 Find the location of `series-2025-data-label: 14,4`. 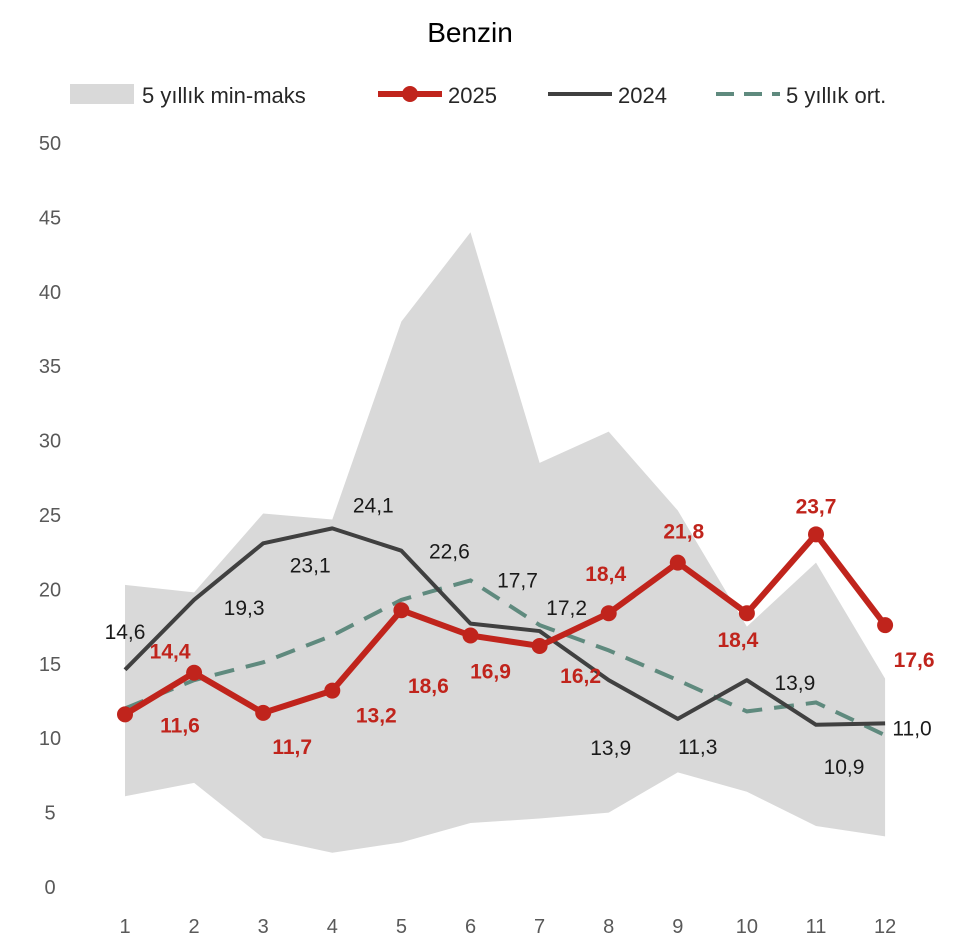

series-2025-data-label: 14,4 is located at coordinates (170, 652).